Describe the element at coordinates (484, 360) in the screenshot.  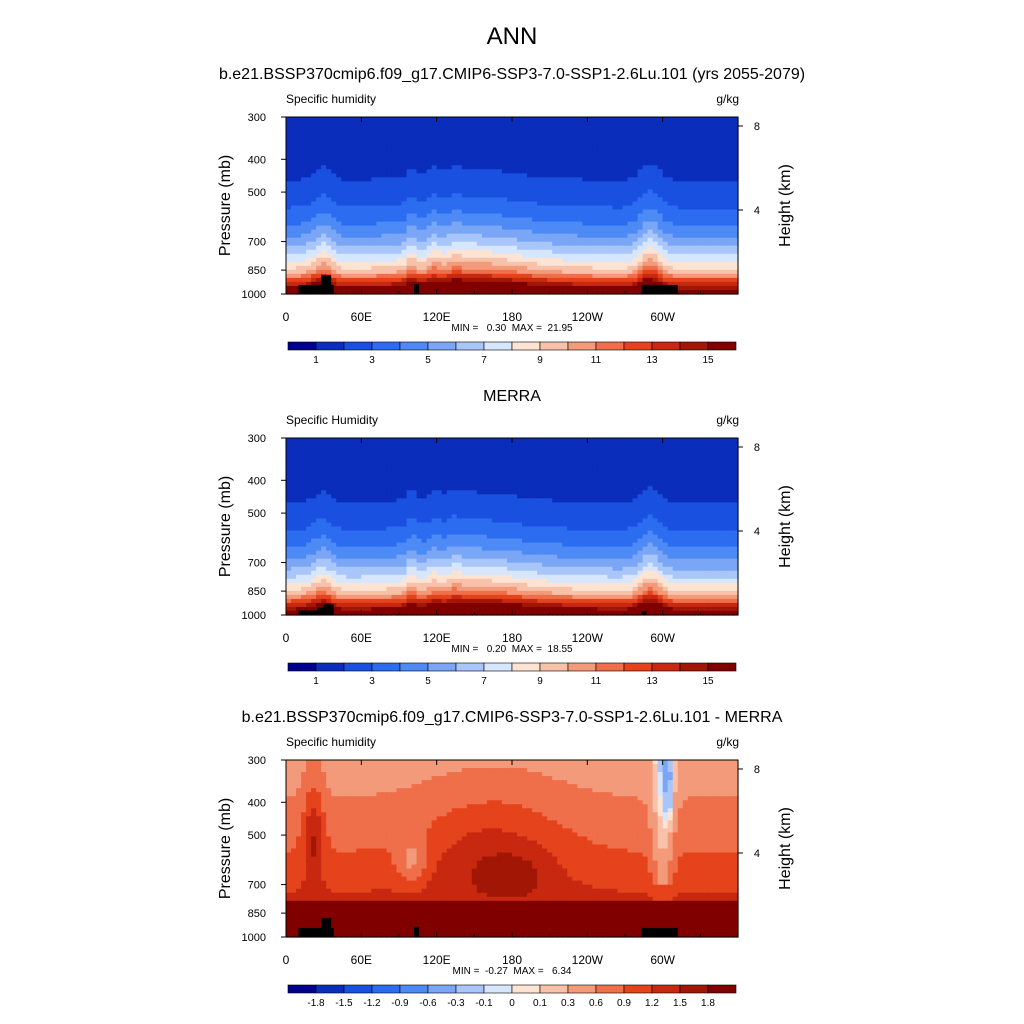
I see `colorbar-label: 7` at that location.